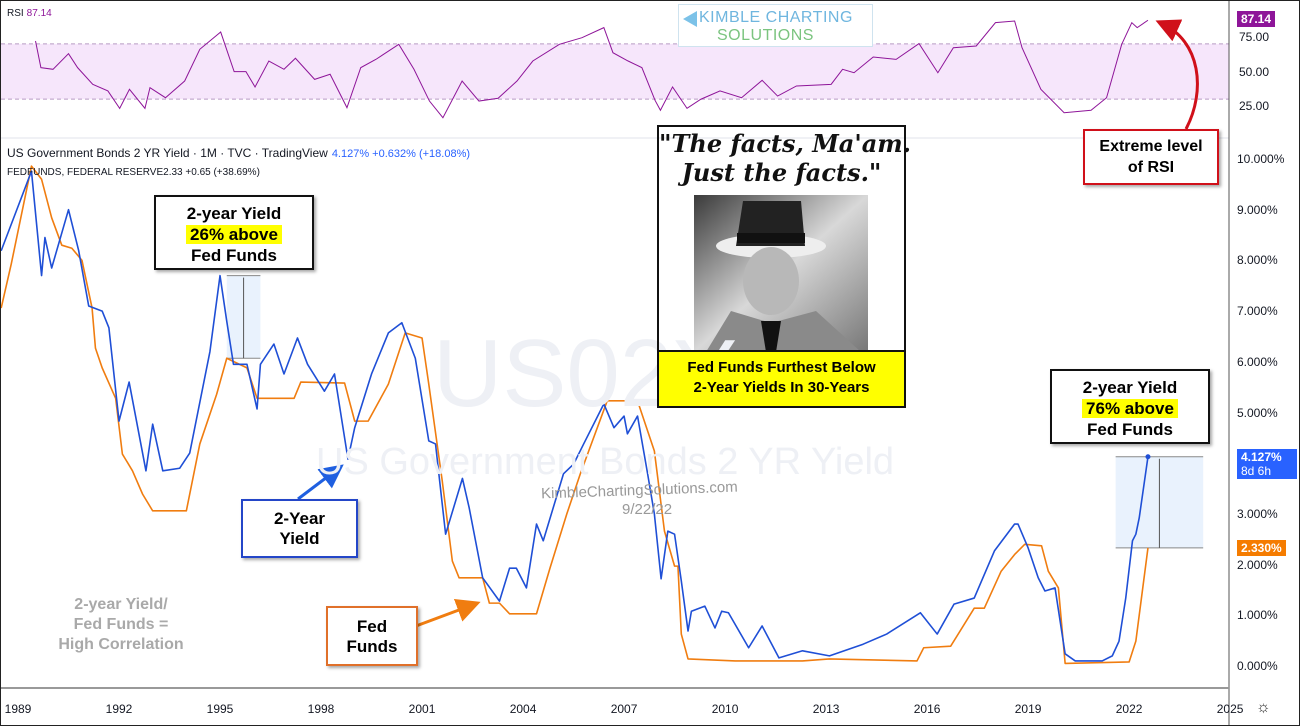 The width and height of the screenshot is (1300, 726). I want to click on series2-values: 2.33 +0.65 (+38.69%), so click(211, 172).